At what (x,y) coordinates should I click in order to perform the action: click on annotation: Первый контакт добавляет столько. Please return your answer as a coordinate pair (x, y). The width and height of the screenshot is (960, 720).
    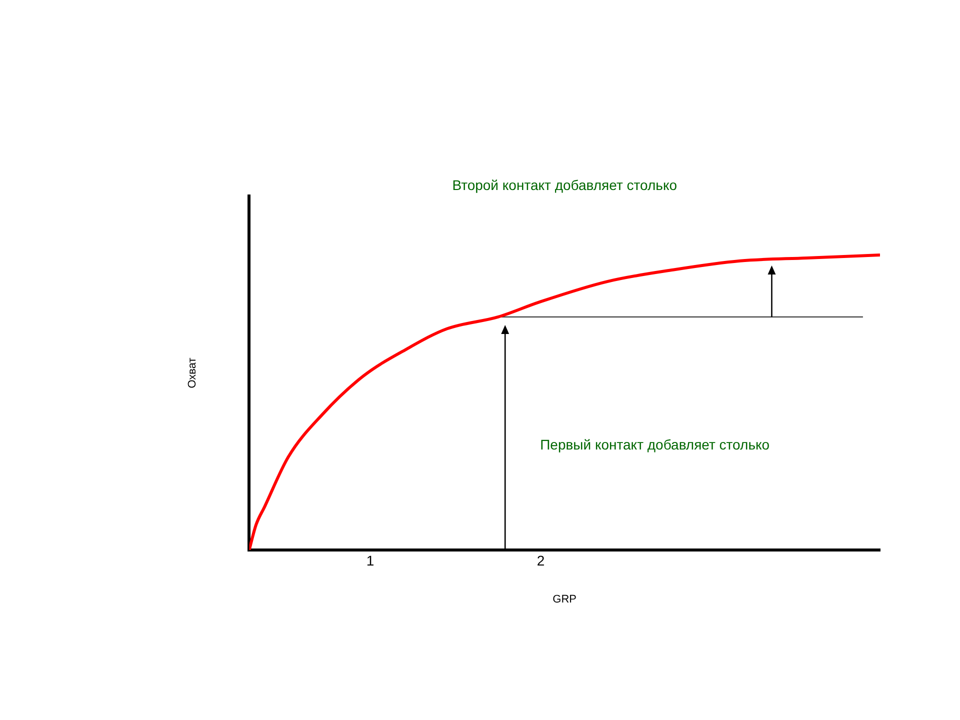
    Looking at the image, I should click on (655, 444).